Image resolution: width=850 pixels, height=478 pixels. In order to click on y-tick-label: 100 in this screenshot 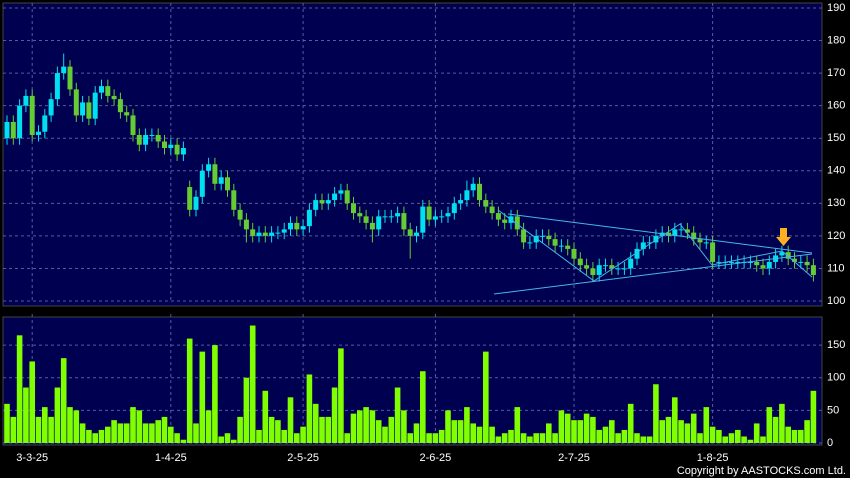, I will do `click(836, 301)`.